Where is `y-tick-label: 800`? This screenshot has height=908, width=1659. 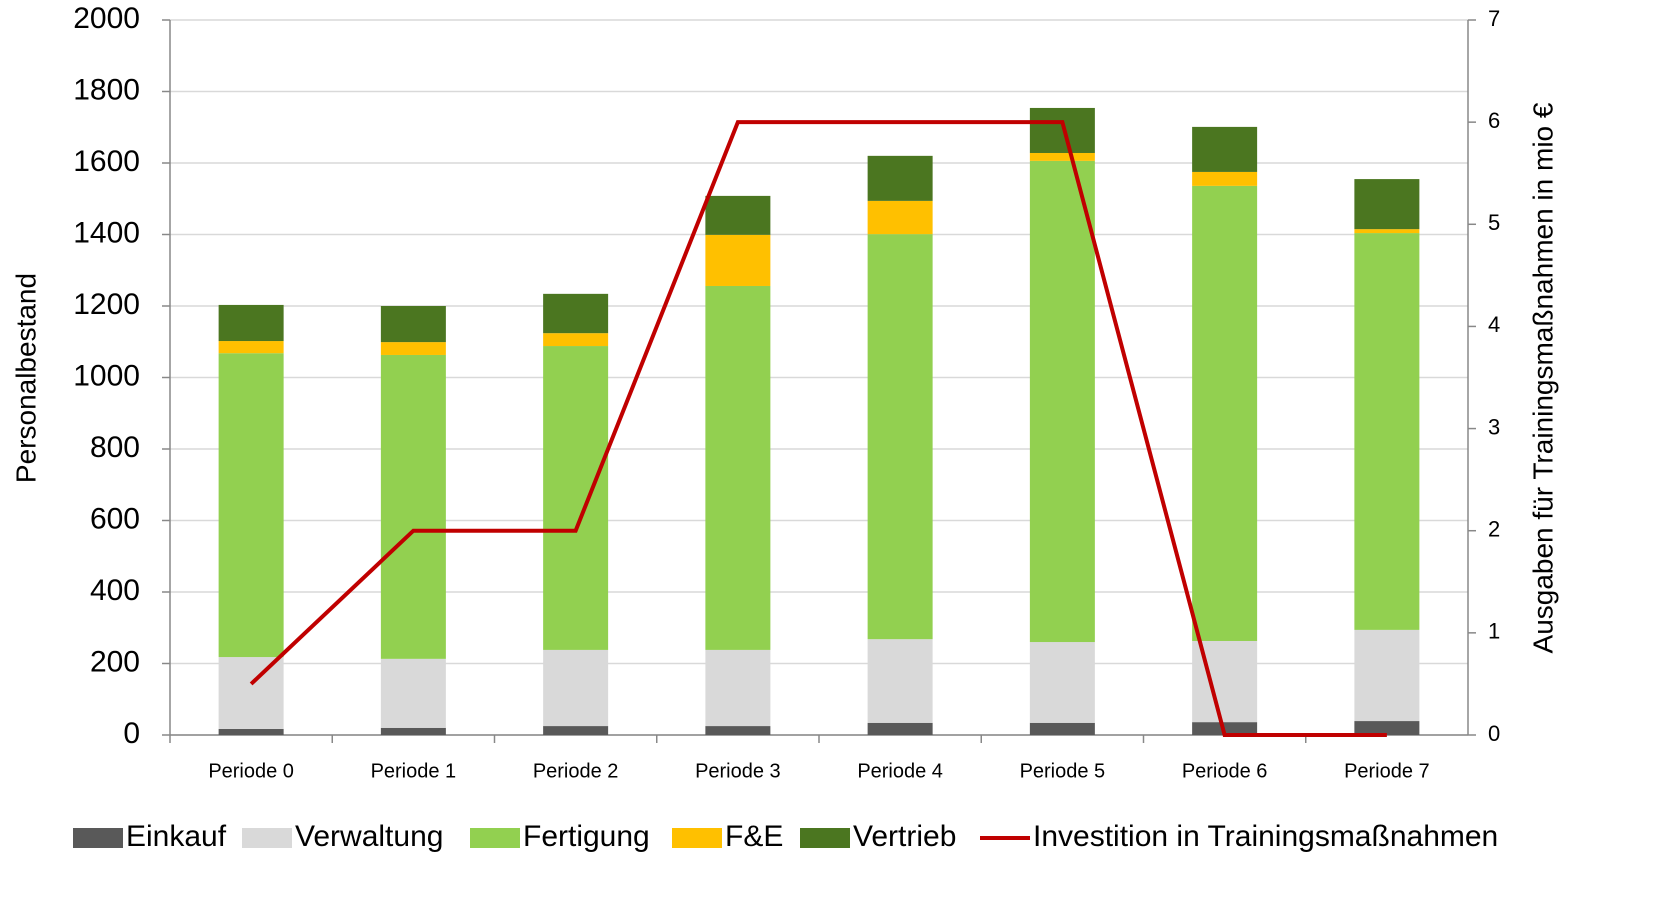 y-tick-label: 800 is located at coordinates (115, 447).